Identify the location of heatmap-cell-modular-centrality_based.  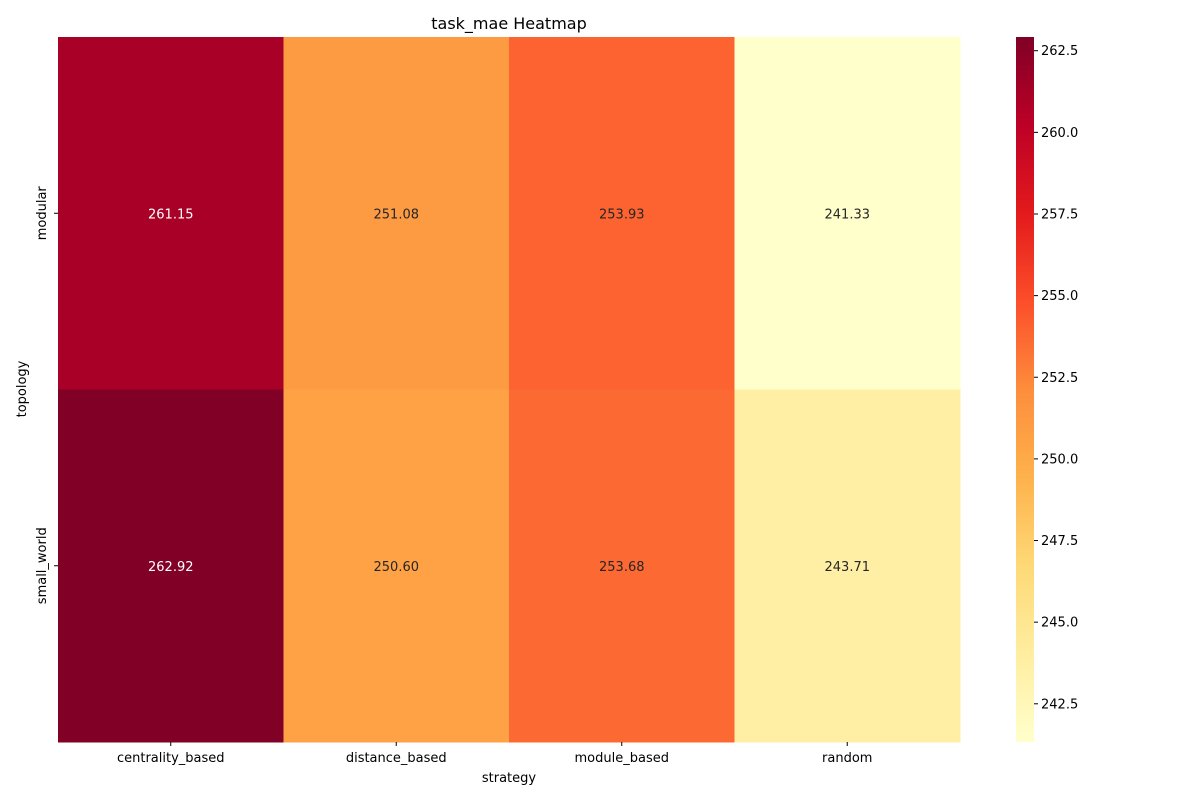
(171, 213).